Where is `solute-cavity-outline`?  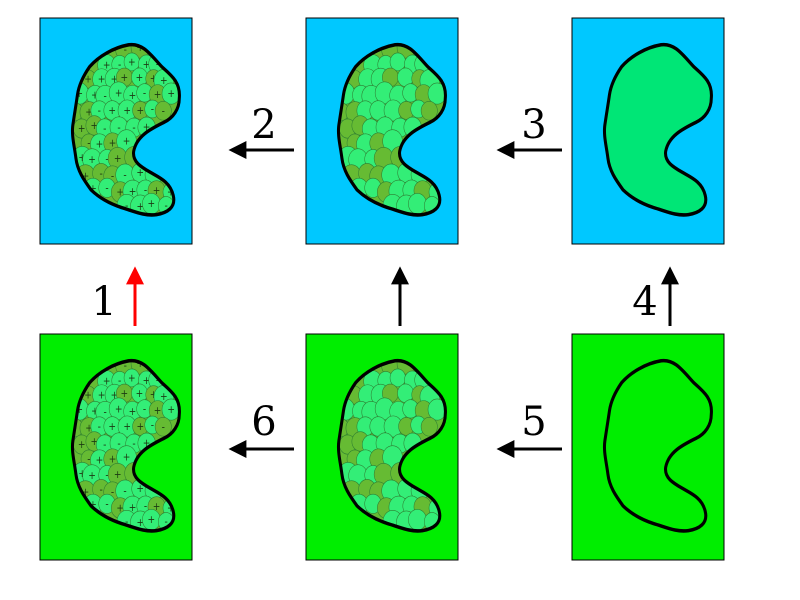
solute-cavity-outline is located at coordinates (657, 445).